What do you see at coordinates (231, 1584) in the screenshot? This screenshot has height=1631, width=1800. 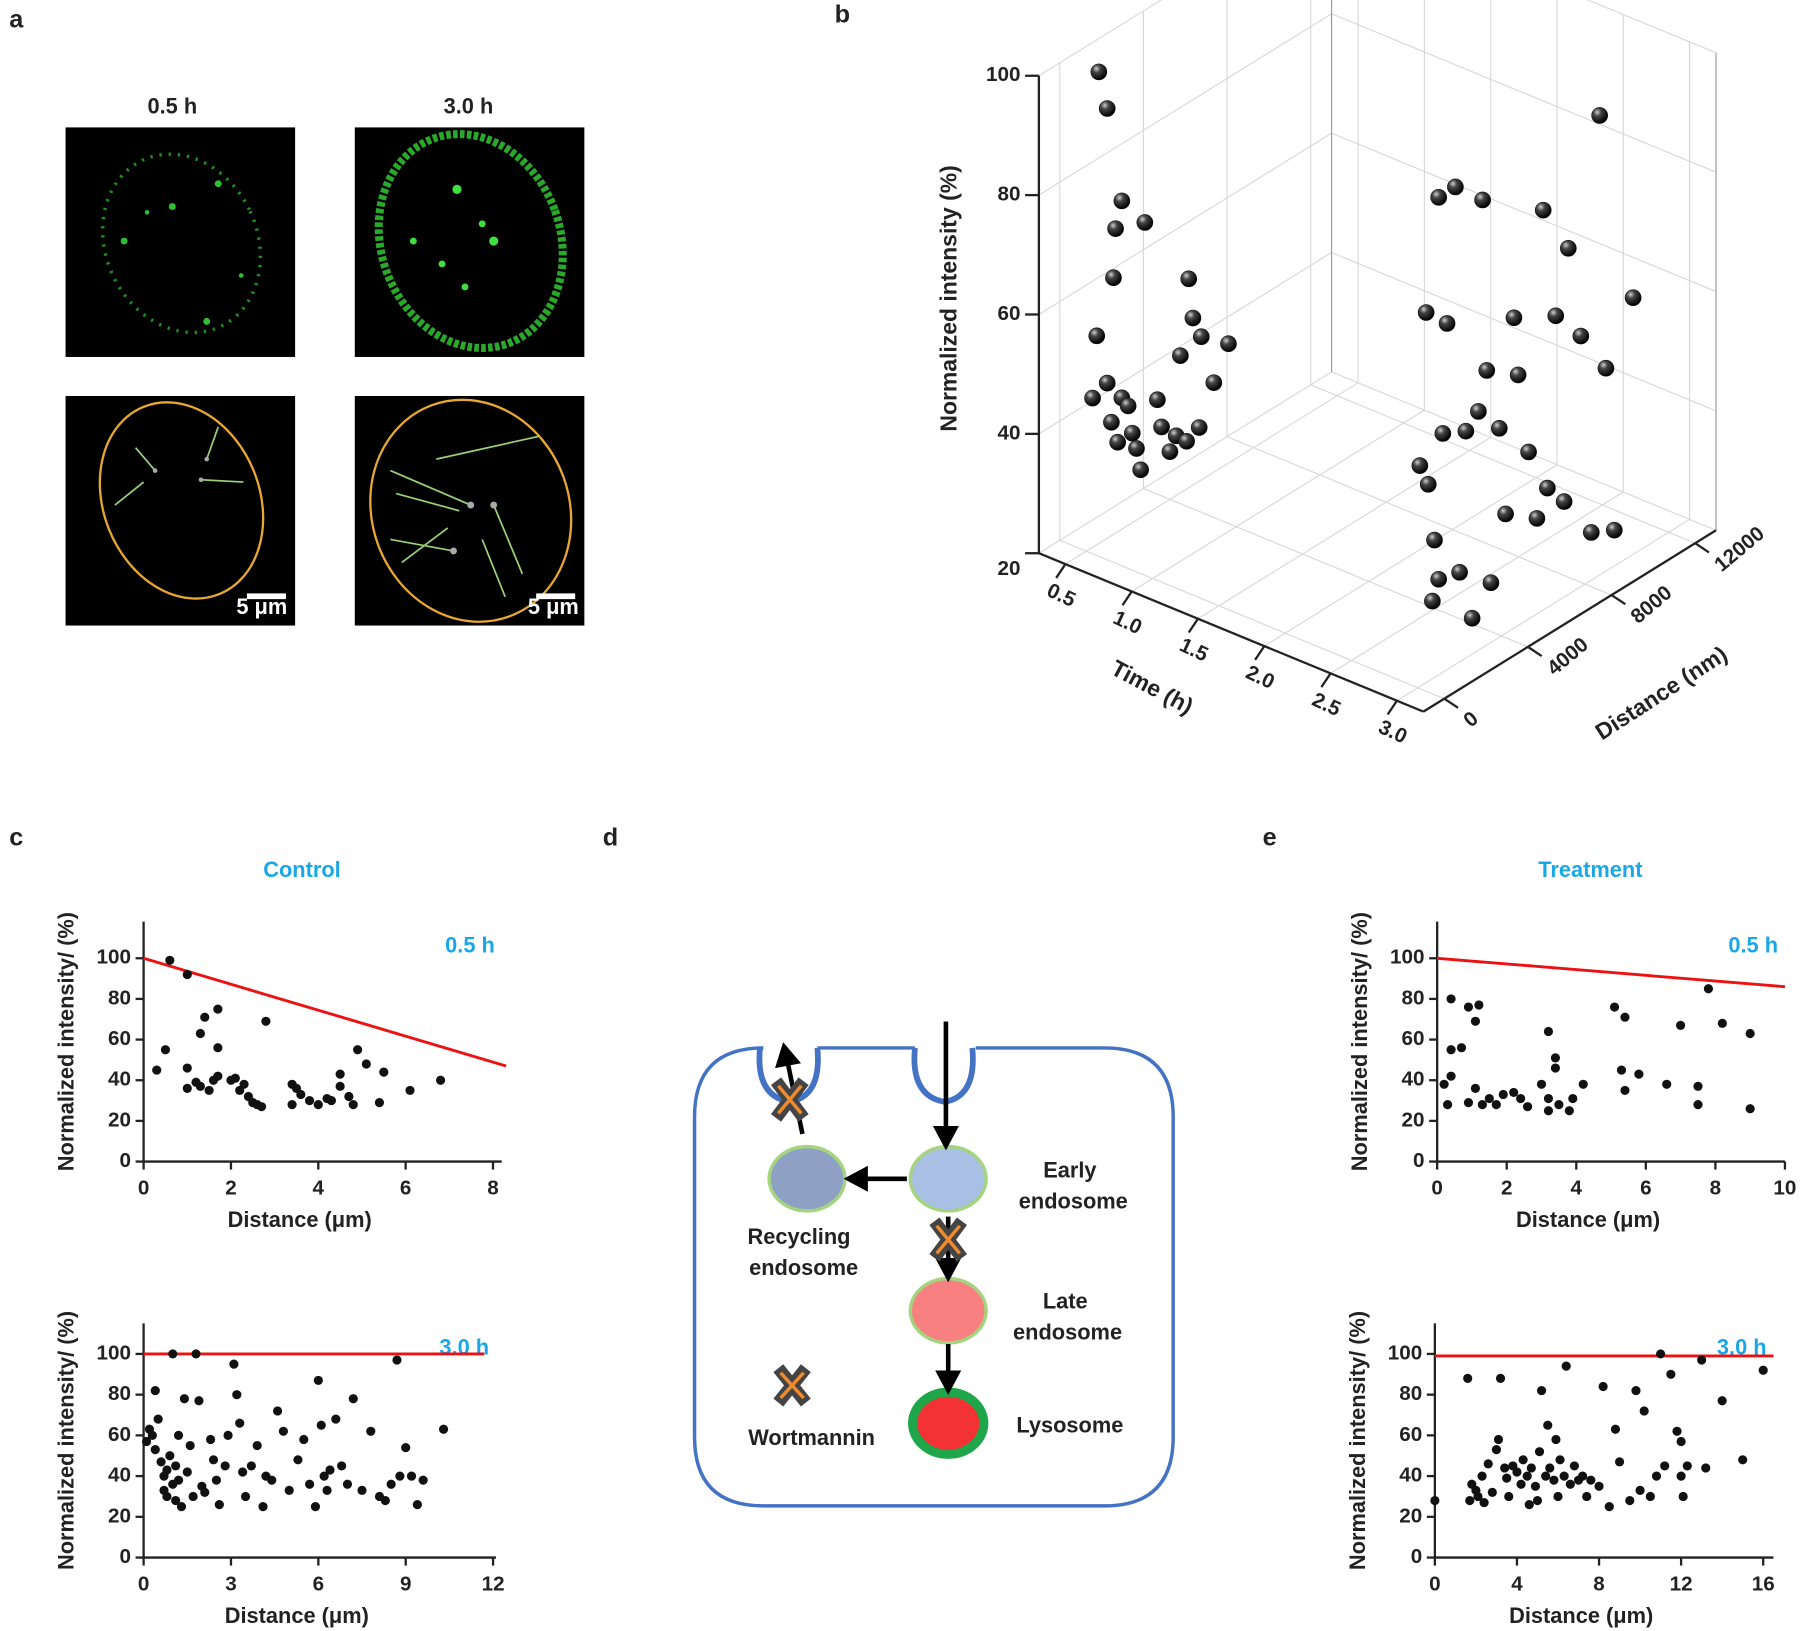 I see `x-tick-label: 3` at bounding box center [231, 1584].